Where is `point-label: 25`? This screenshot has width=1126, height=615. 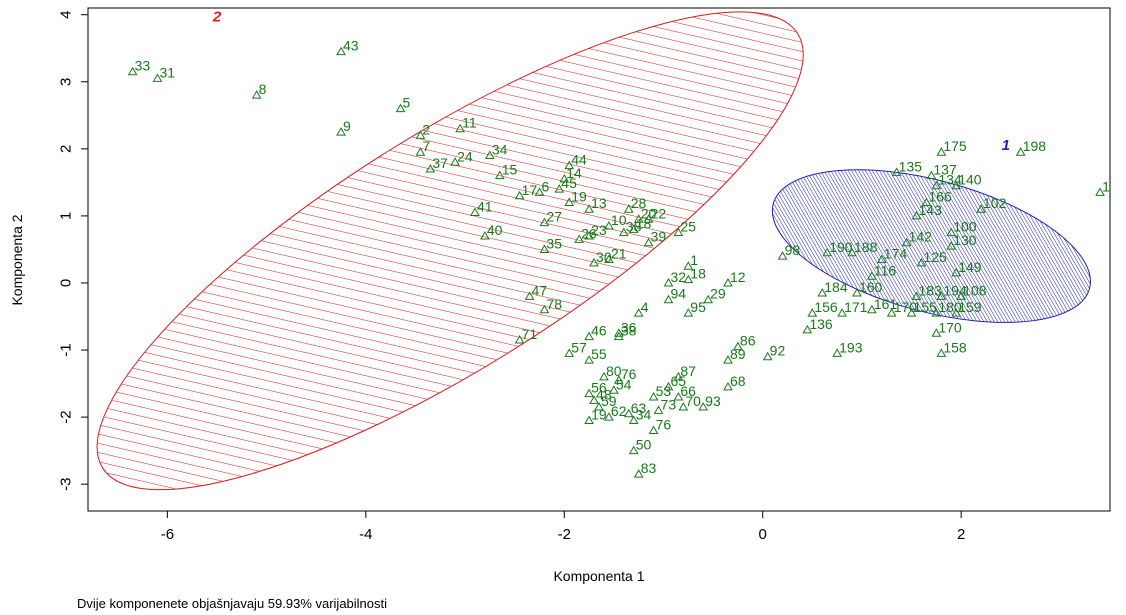 point-label: 25 is located at coordinates (688, 227).